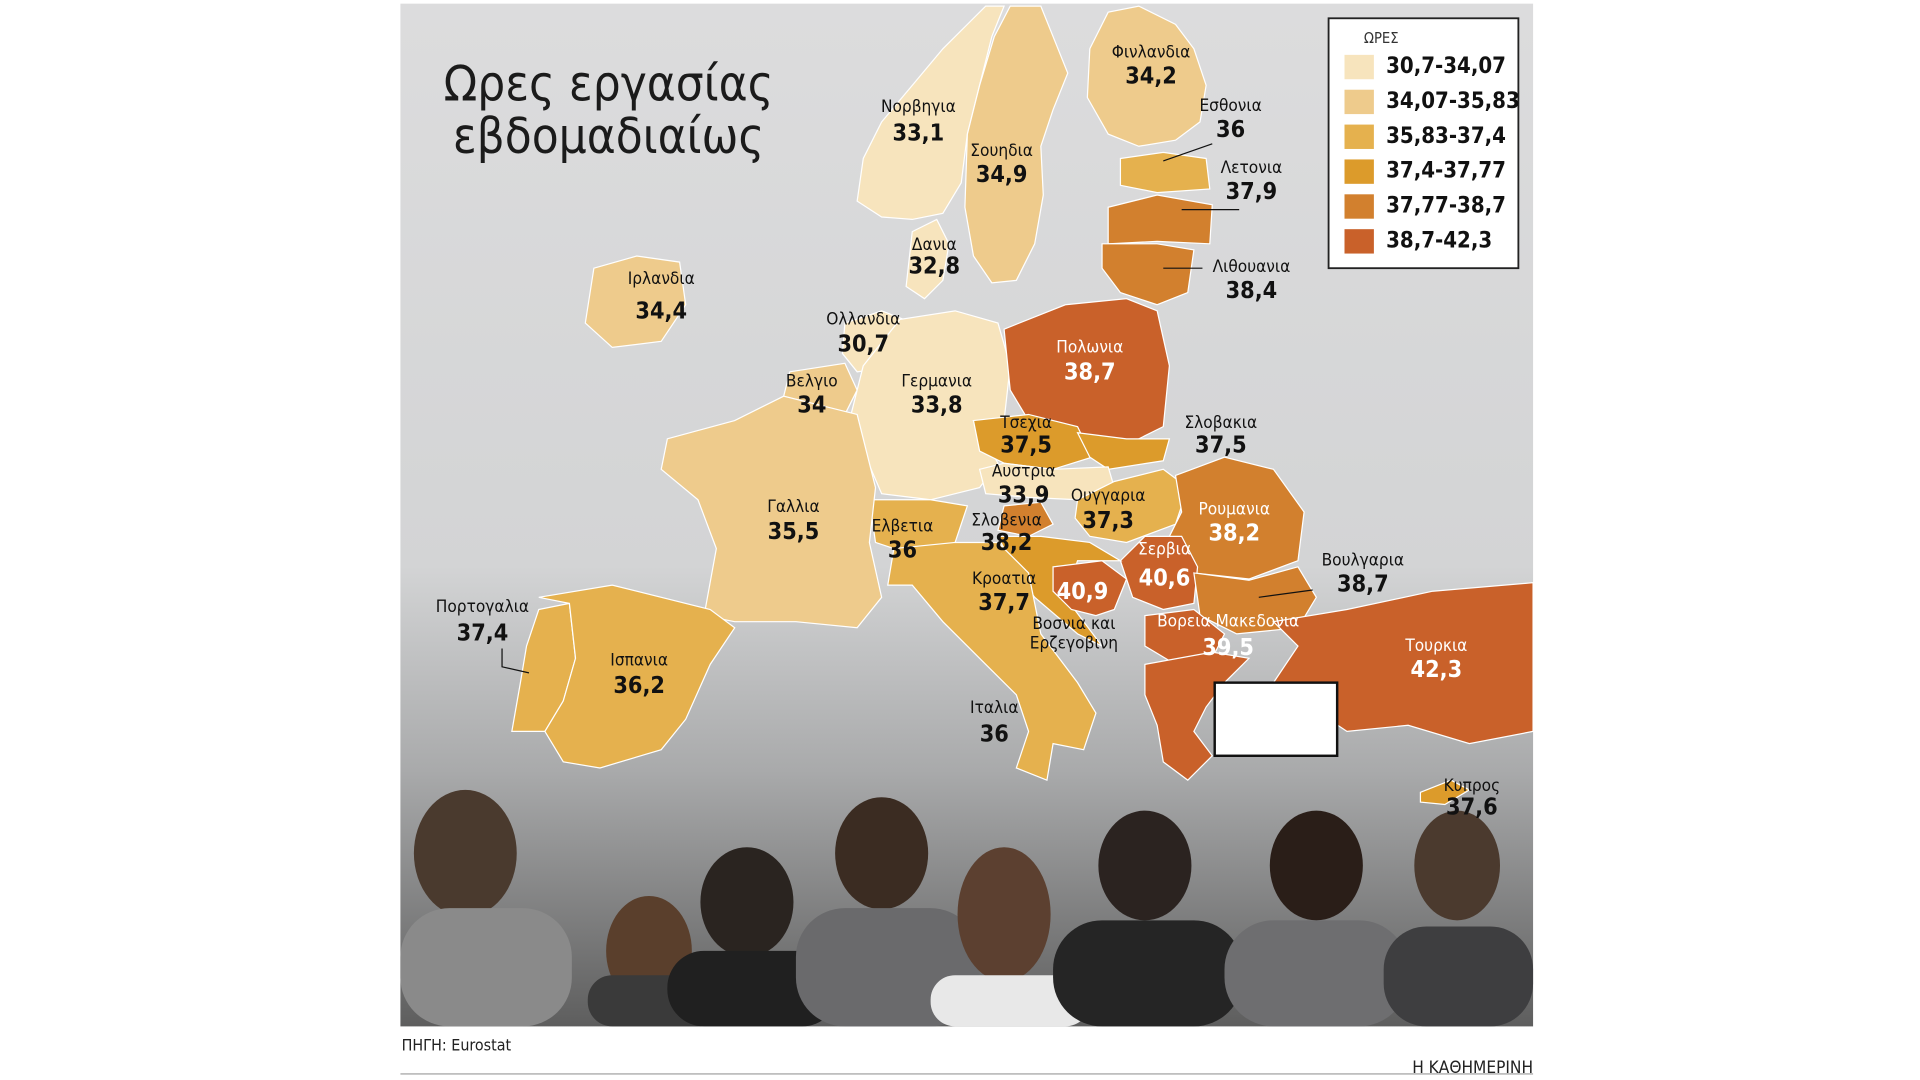 The width and height of the screenshot is (1920, 1080). Describe the element at coordinates (1164, 550) in the screenshot. I see `country-name: Σερβια` at that location.